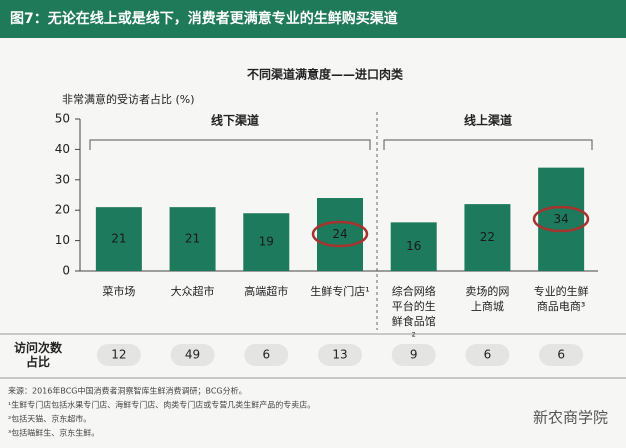  I want to click on data-label: 19, so click(266, 242).